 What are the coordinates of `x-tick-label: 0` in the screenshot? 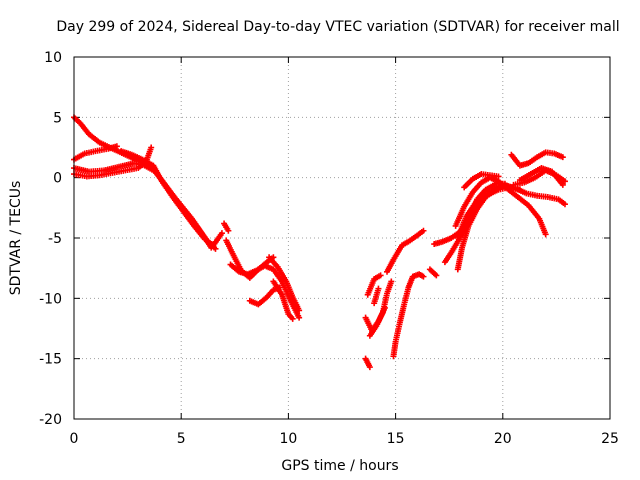 It's located at (74, 439).